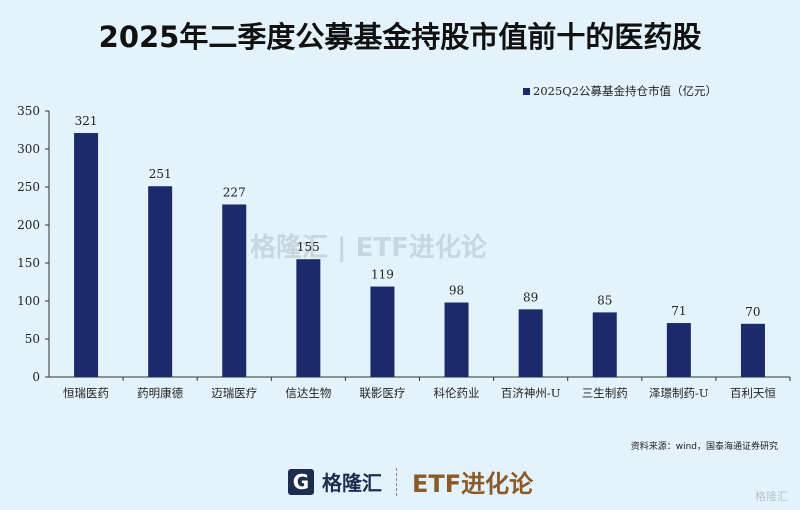 The height and width of the screenshot is (510, 800). What do you see at coordinates (531, 393) in the screenshot?
I see `x-tick-label: 百济神州-U` at bounding box center [531, 393].